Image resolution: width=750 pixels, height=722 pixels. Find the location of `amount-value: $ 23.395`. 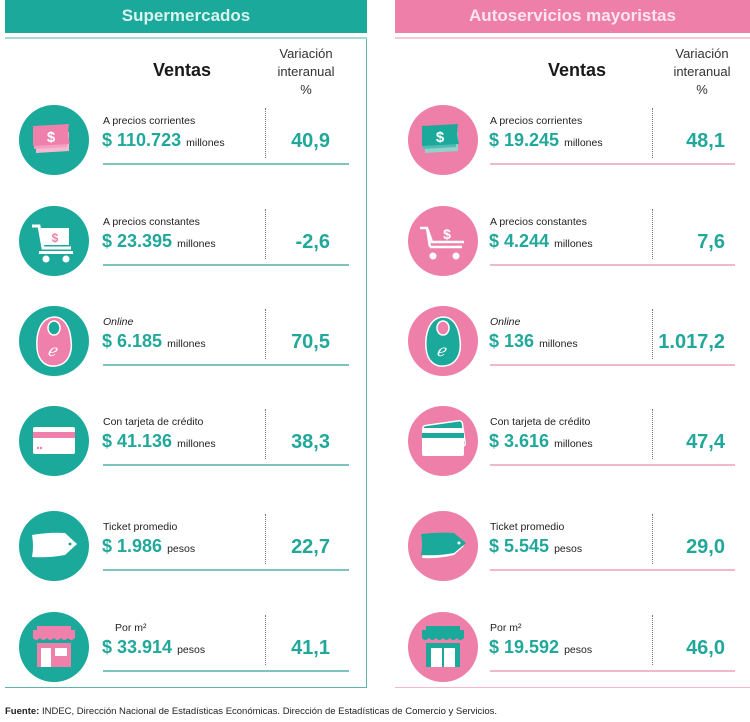

amount-value: $ 23.395 is located at coordinates (137, 241).